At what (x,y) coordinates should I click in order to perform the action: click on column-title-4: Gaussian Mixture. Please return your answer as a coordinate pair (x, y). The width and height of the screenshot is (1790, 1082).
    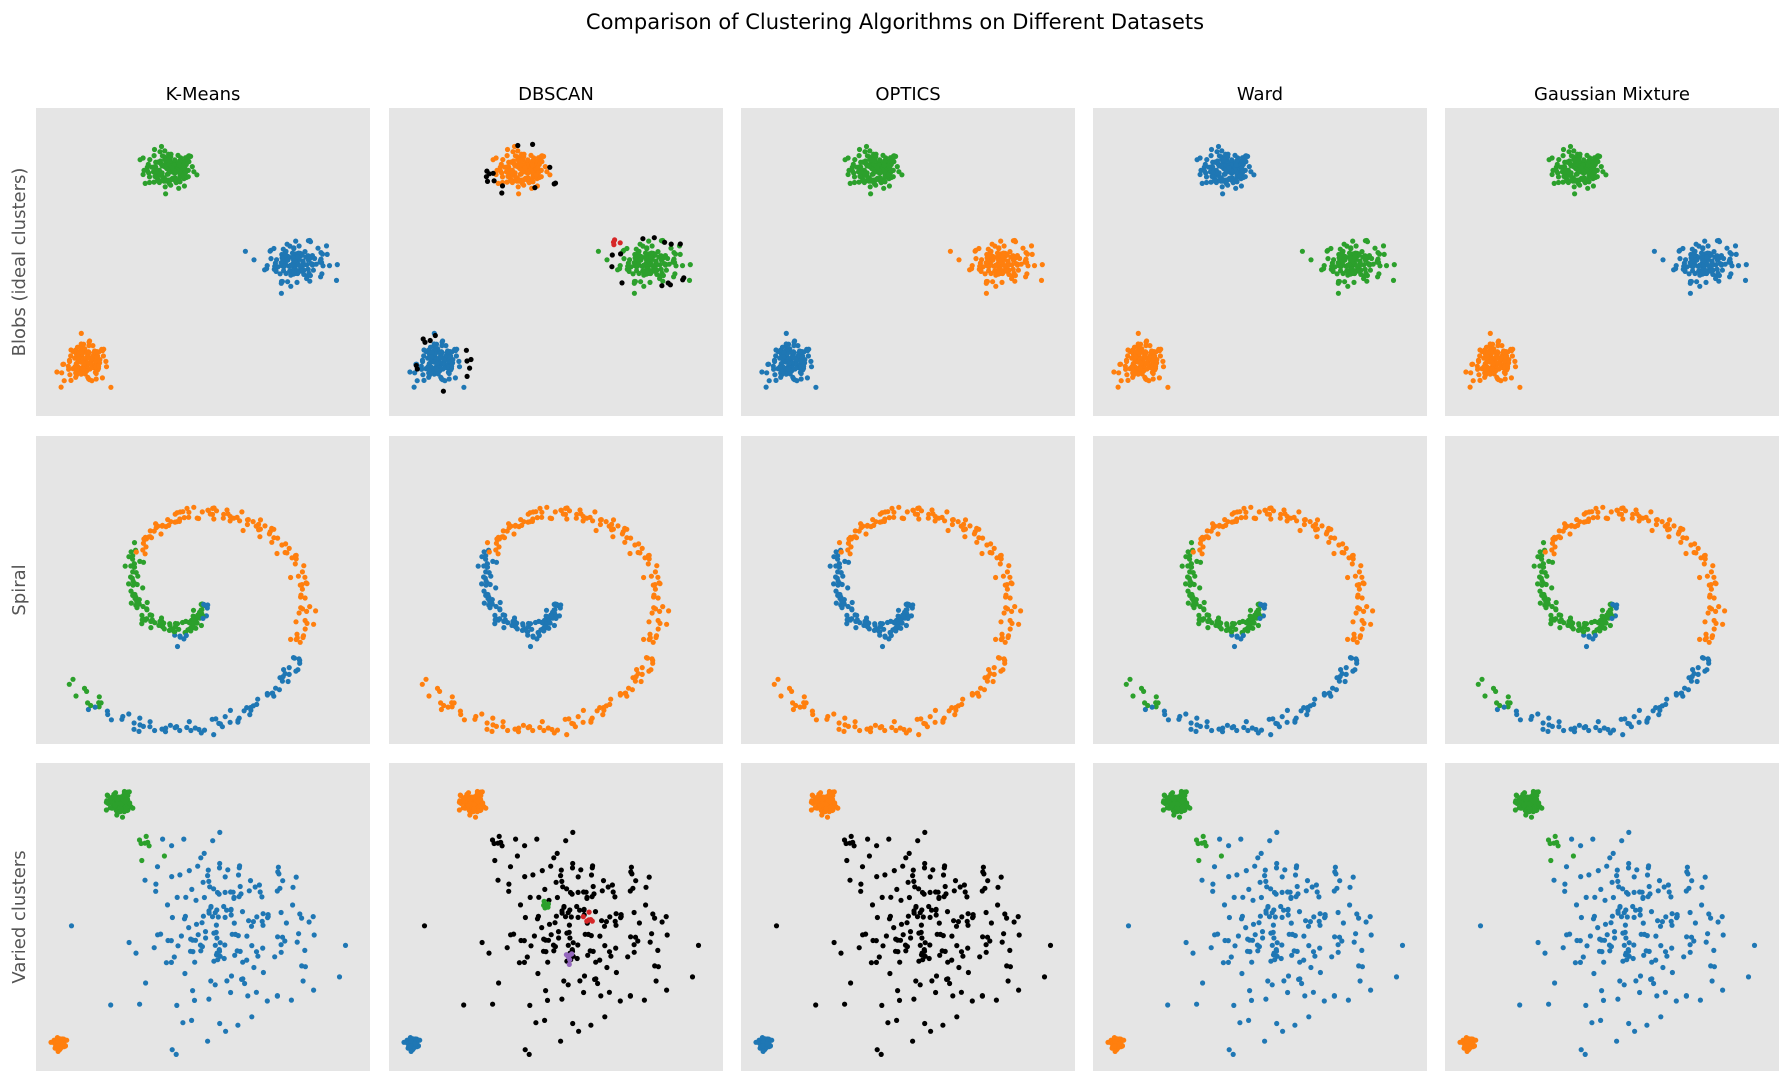
    Looking at the image, I should click on (1612, 94).